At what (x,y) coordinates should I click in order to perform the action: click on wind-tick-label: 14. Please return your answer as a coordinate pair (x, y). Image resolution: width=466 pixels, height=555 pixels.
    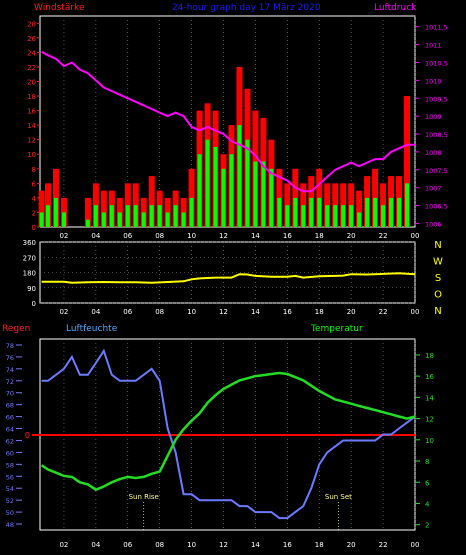
    Looking at the image, I should click on (31, 126).